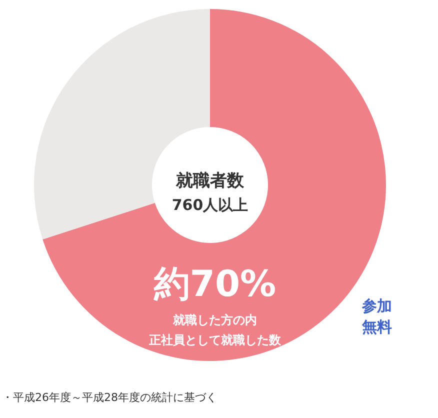 The width and height of the screenshot is (438, 418). Describe the element at coordinates (109, 397) in the screenshot. I see `text: ・平成26年度～平成28年度の統計に基づく` at that location.